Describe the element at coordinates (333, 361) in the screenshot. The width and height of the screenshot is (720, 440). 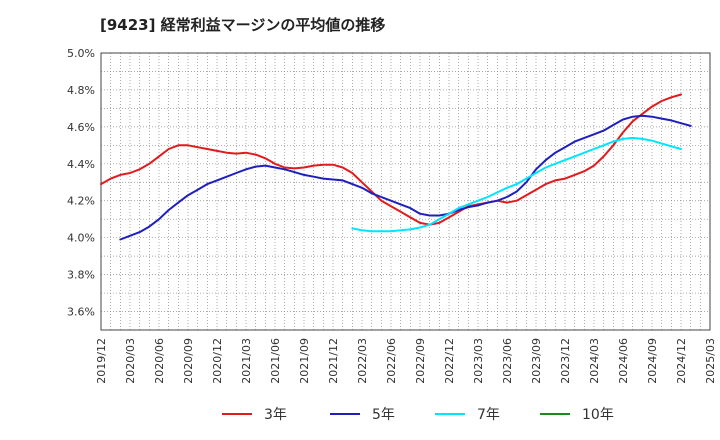
I see `x-tick-label: 2021/12` at that location.